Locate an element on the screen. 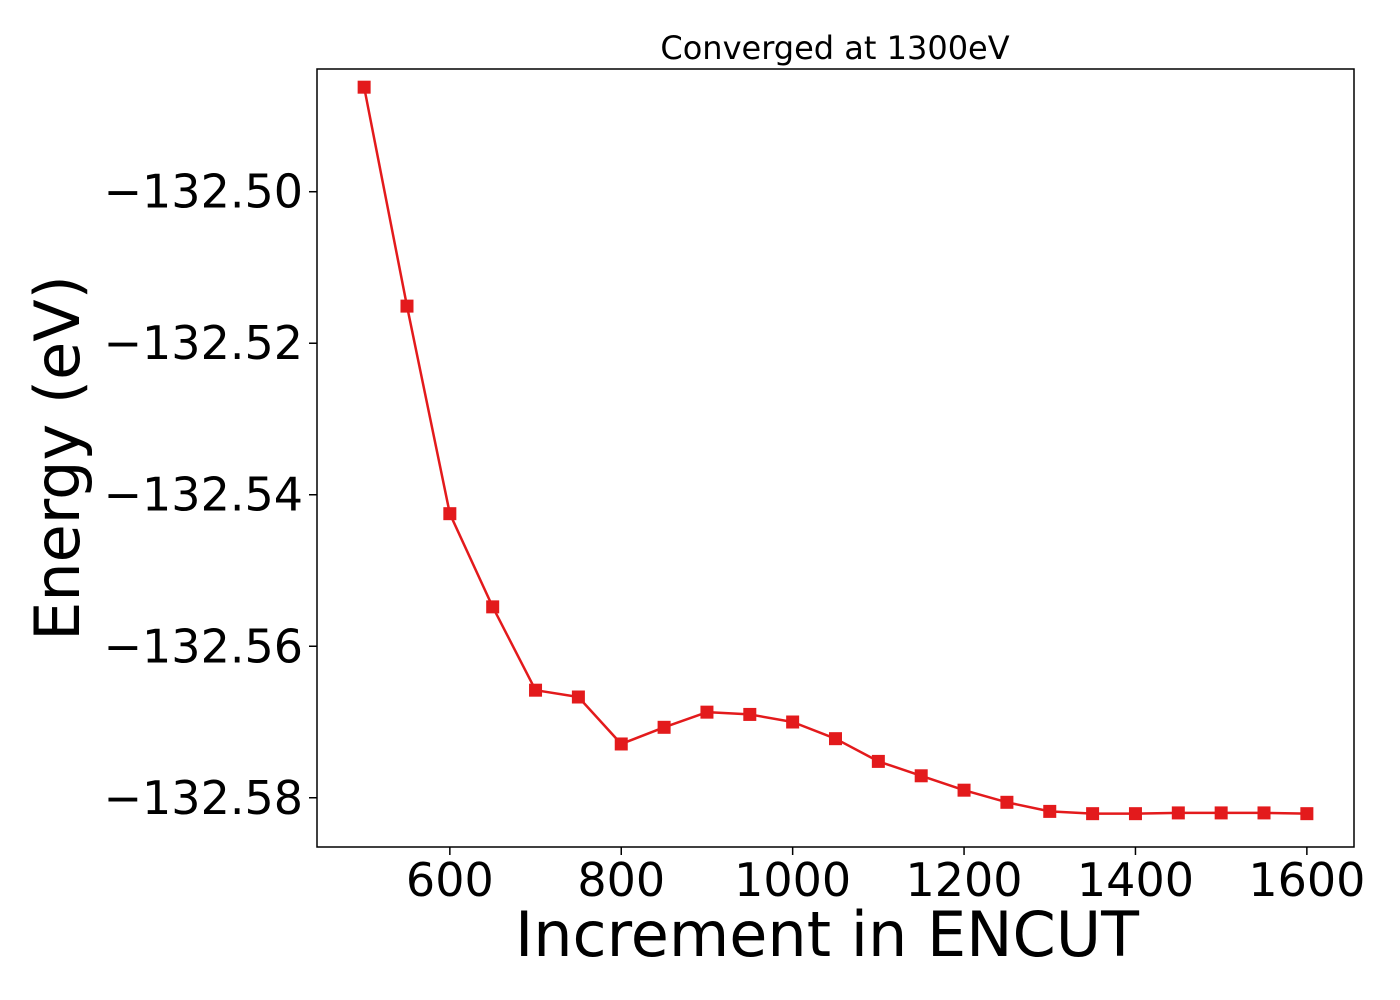 The image size is (1400, 1000). y-tick-label: −132.56 is located at coordinates (204, 646).